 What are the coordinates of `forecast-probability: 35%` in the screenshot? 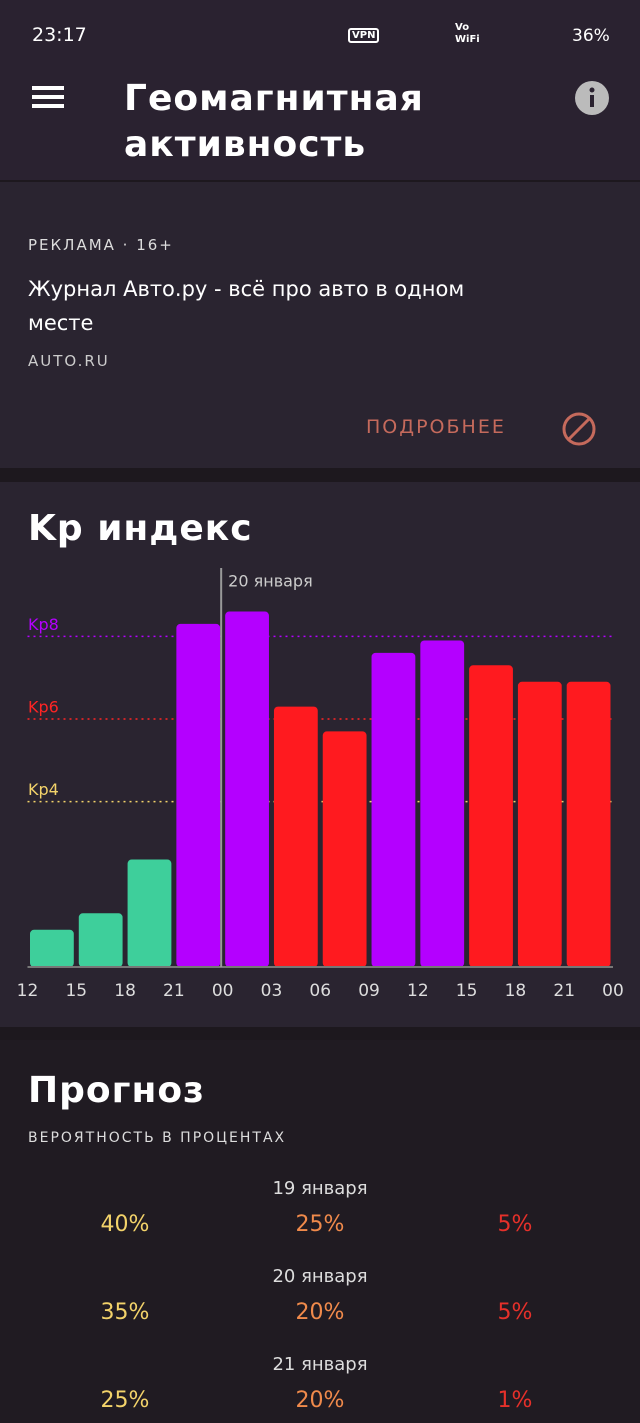 It's located at (125, 1312).